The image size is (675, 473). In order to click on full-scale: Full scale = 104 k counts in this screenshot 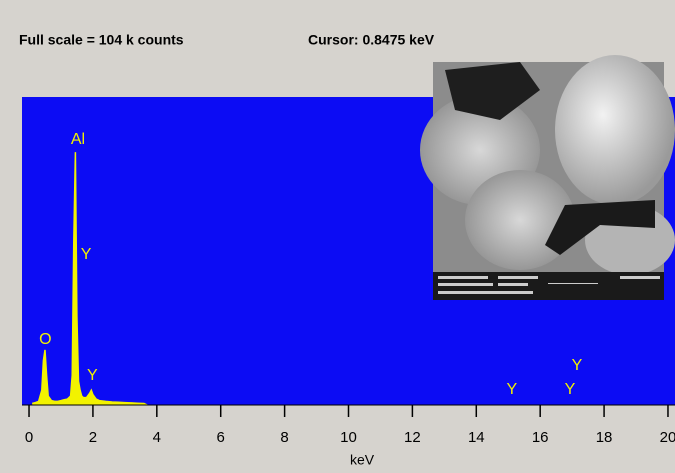, I will do `click(101, 40)`.